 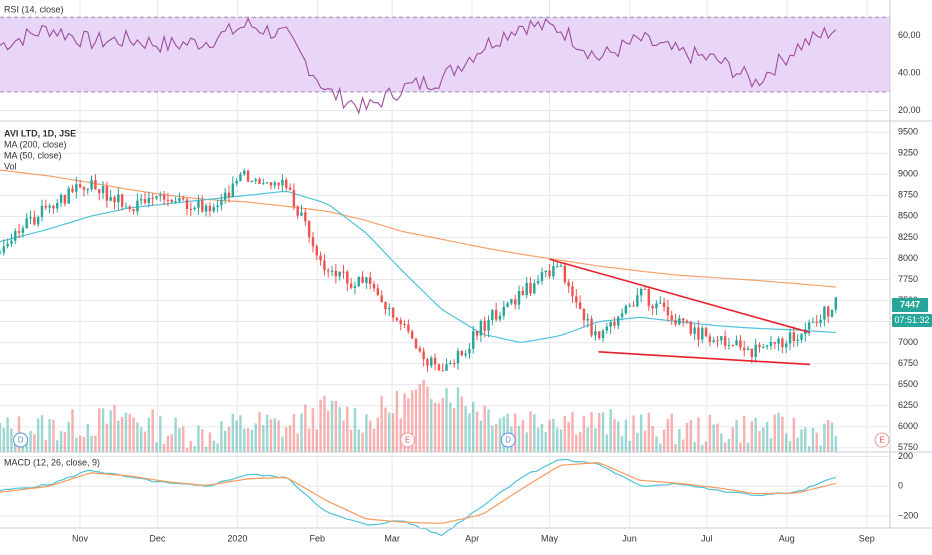 I want to click on macd-signal-line, so click(x=418, y=492).